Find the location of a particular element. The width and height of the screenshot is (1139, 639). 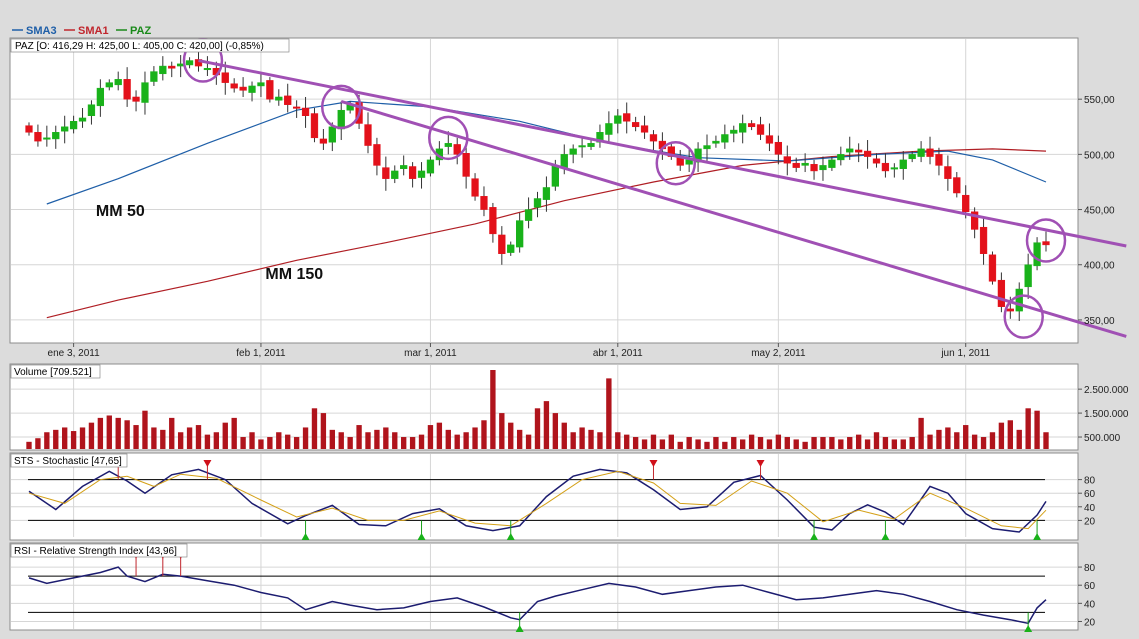

y-tick-label: 2.500.000 is located at coordinates (1106, 390).